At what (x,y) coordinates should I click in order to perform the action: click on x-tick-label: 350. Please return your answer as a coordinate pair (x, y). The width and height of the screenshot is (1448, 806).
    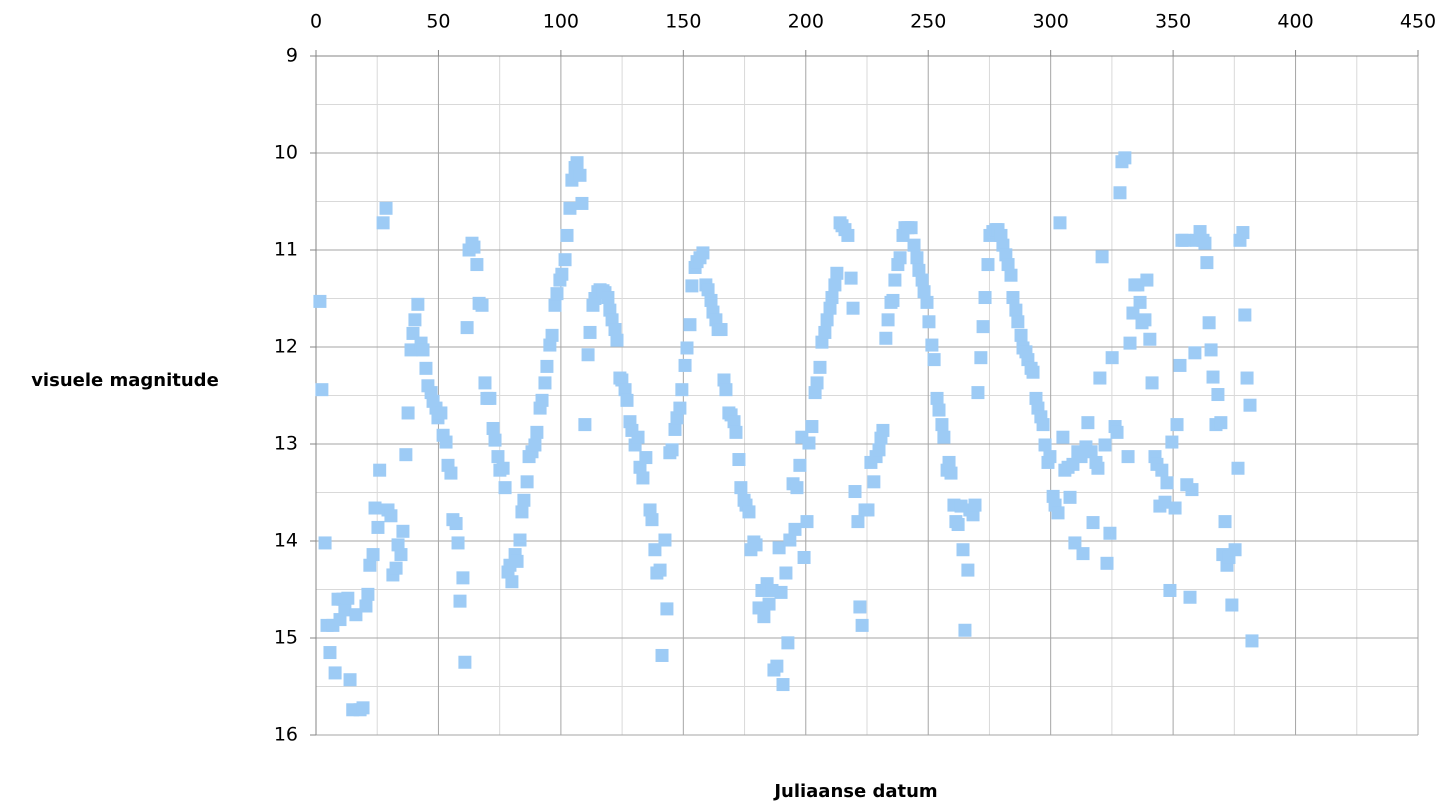
    Looking at the image, I should click on (1173, 22).